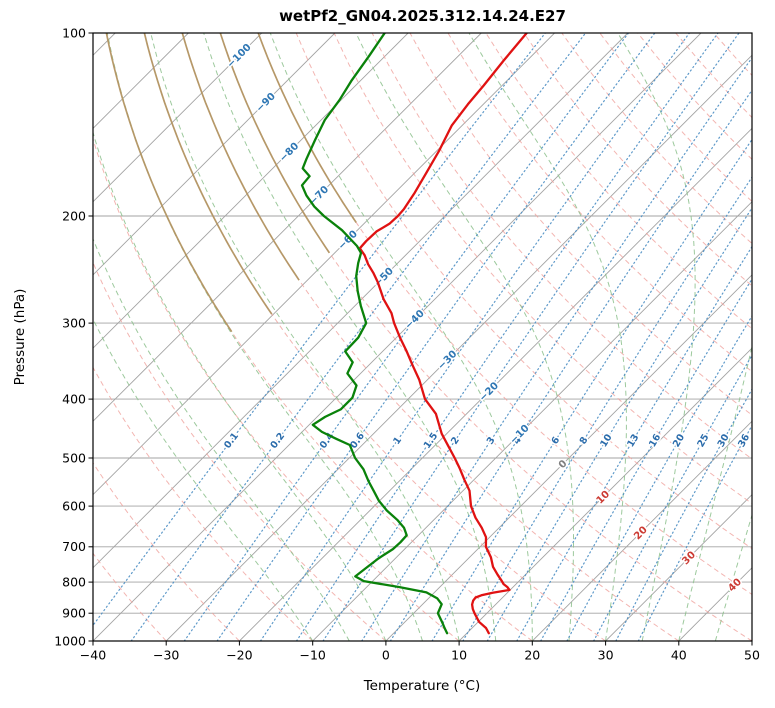 Image resolution: width=775 pixels, height=708 pixels. Describe the element at coordinates (397, 441) in the screenshot. I see `svg-text: 1` at that location.